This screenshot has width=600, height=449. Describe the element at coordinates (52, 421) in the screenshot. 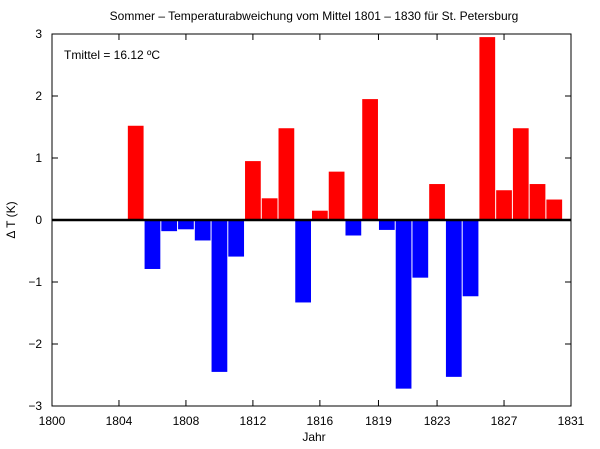

I see `x-tick-label: 1800` at that location.